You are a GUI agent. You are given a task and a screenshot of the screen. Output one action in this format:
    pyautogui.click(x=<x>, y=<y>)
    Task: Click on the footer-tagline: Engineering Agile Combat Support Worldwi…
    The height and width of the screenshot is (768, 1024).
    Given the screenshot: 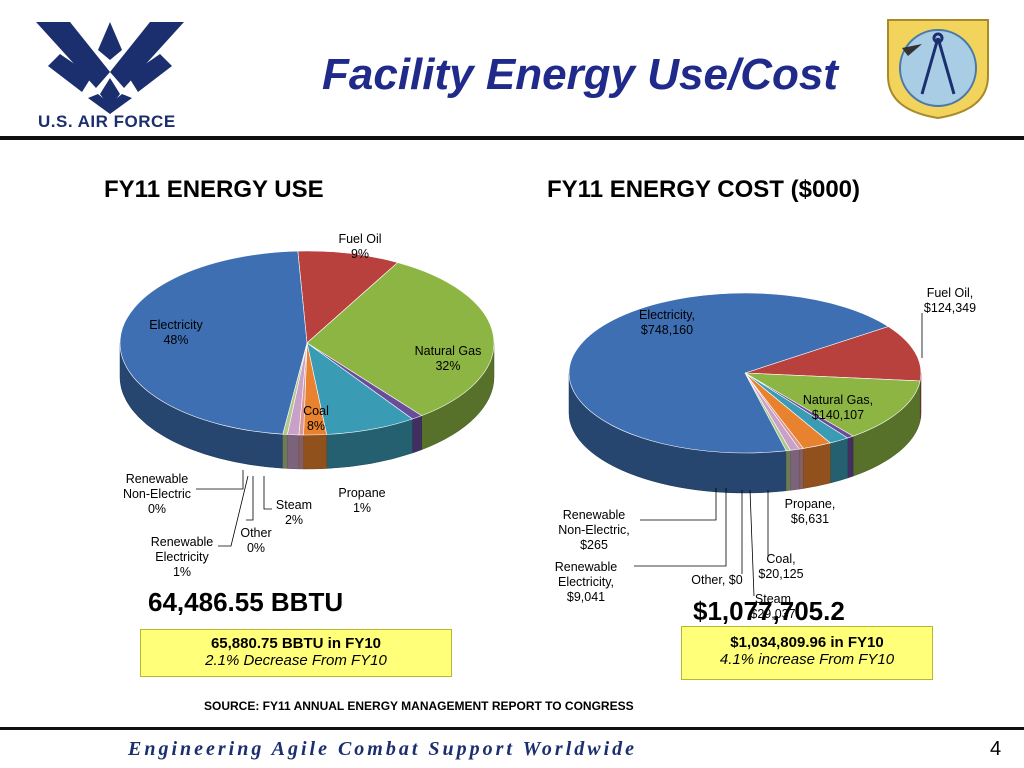 What is the action you would take?
    pyautogui.click(x=383, y=749)
    